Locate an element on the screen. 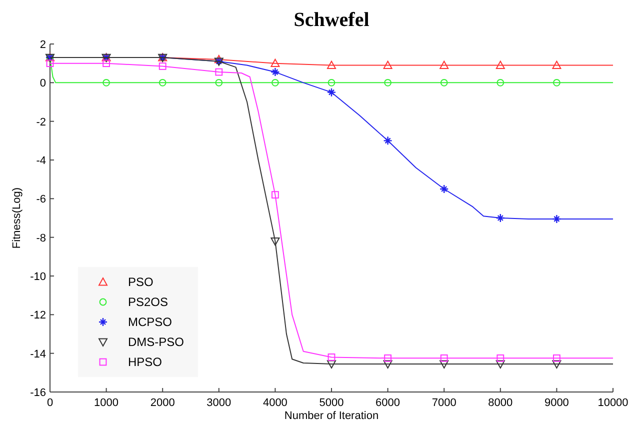 The width and height of the screenshot is (632, 423). x-tick-label: 6000 is located at coordinates (388, 403).